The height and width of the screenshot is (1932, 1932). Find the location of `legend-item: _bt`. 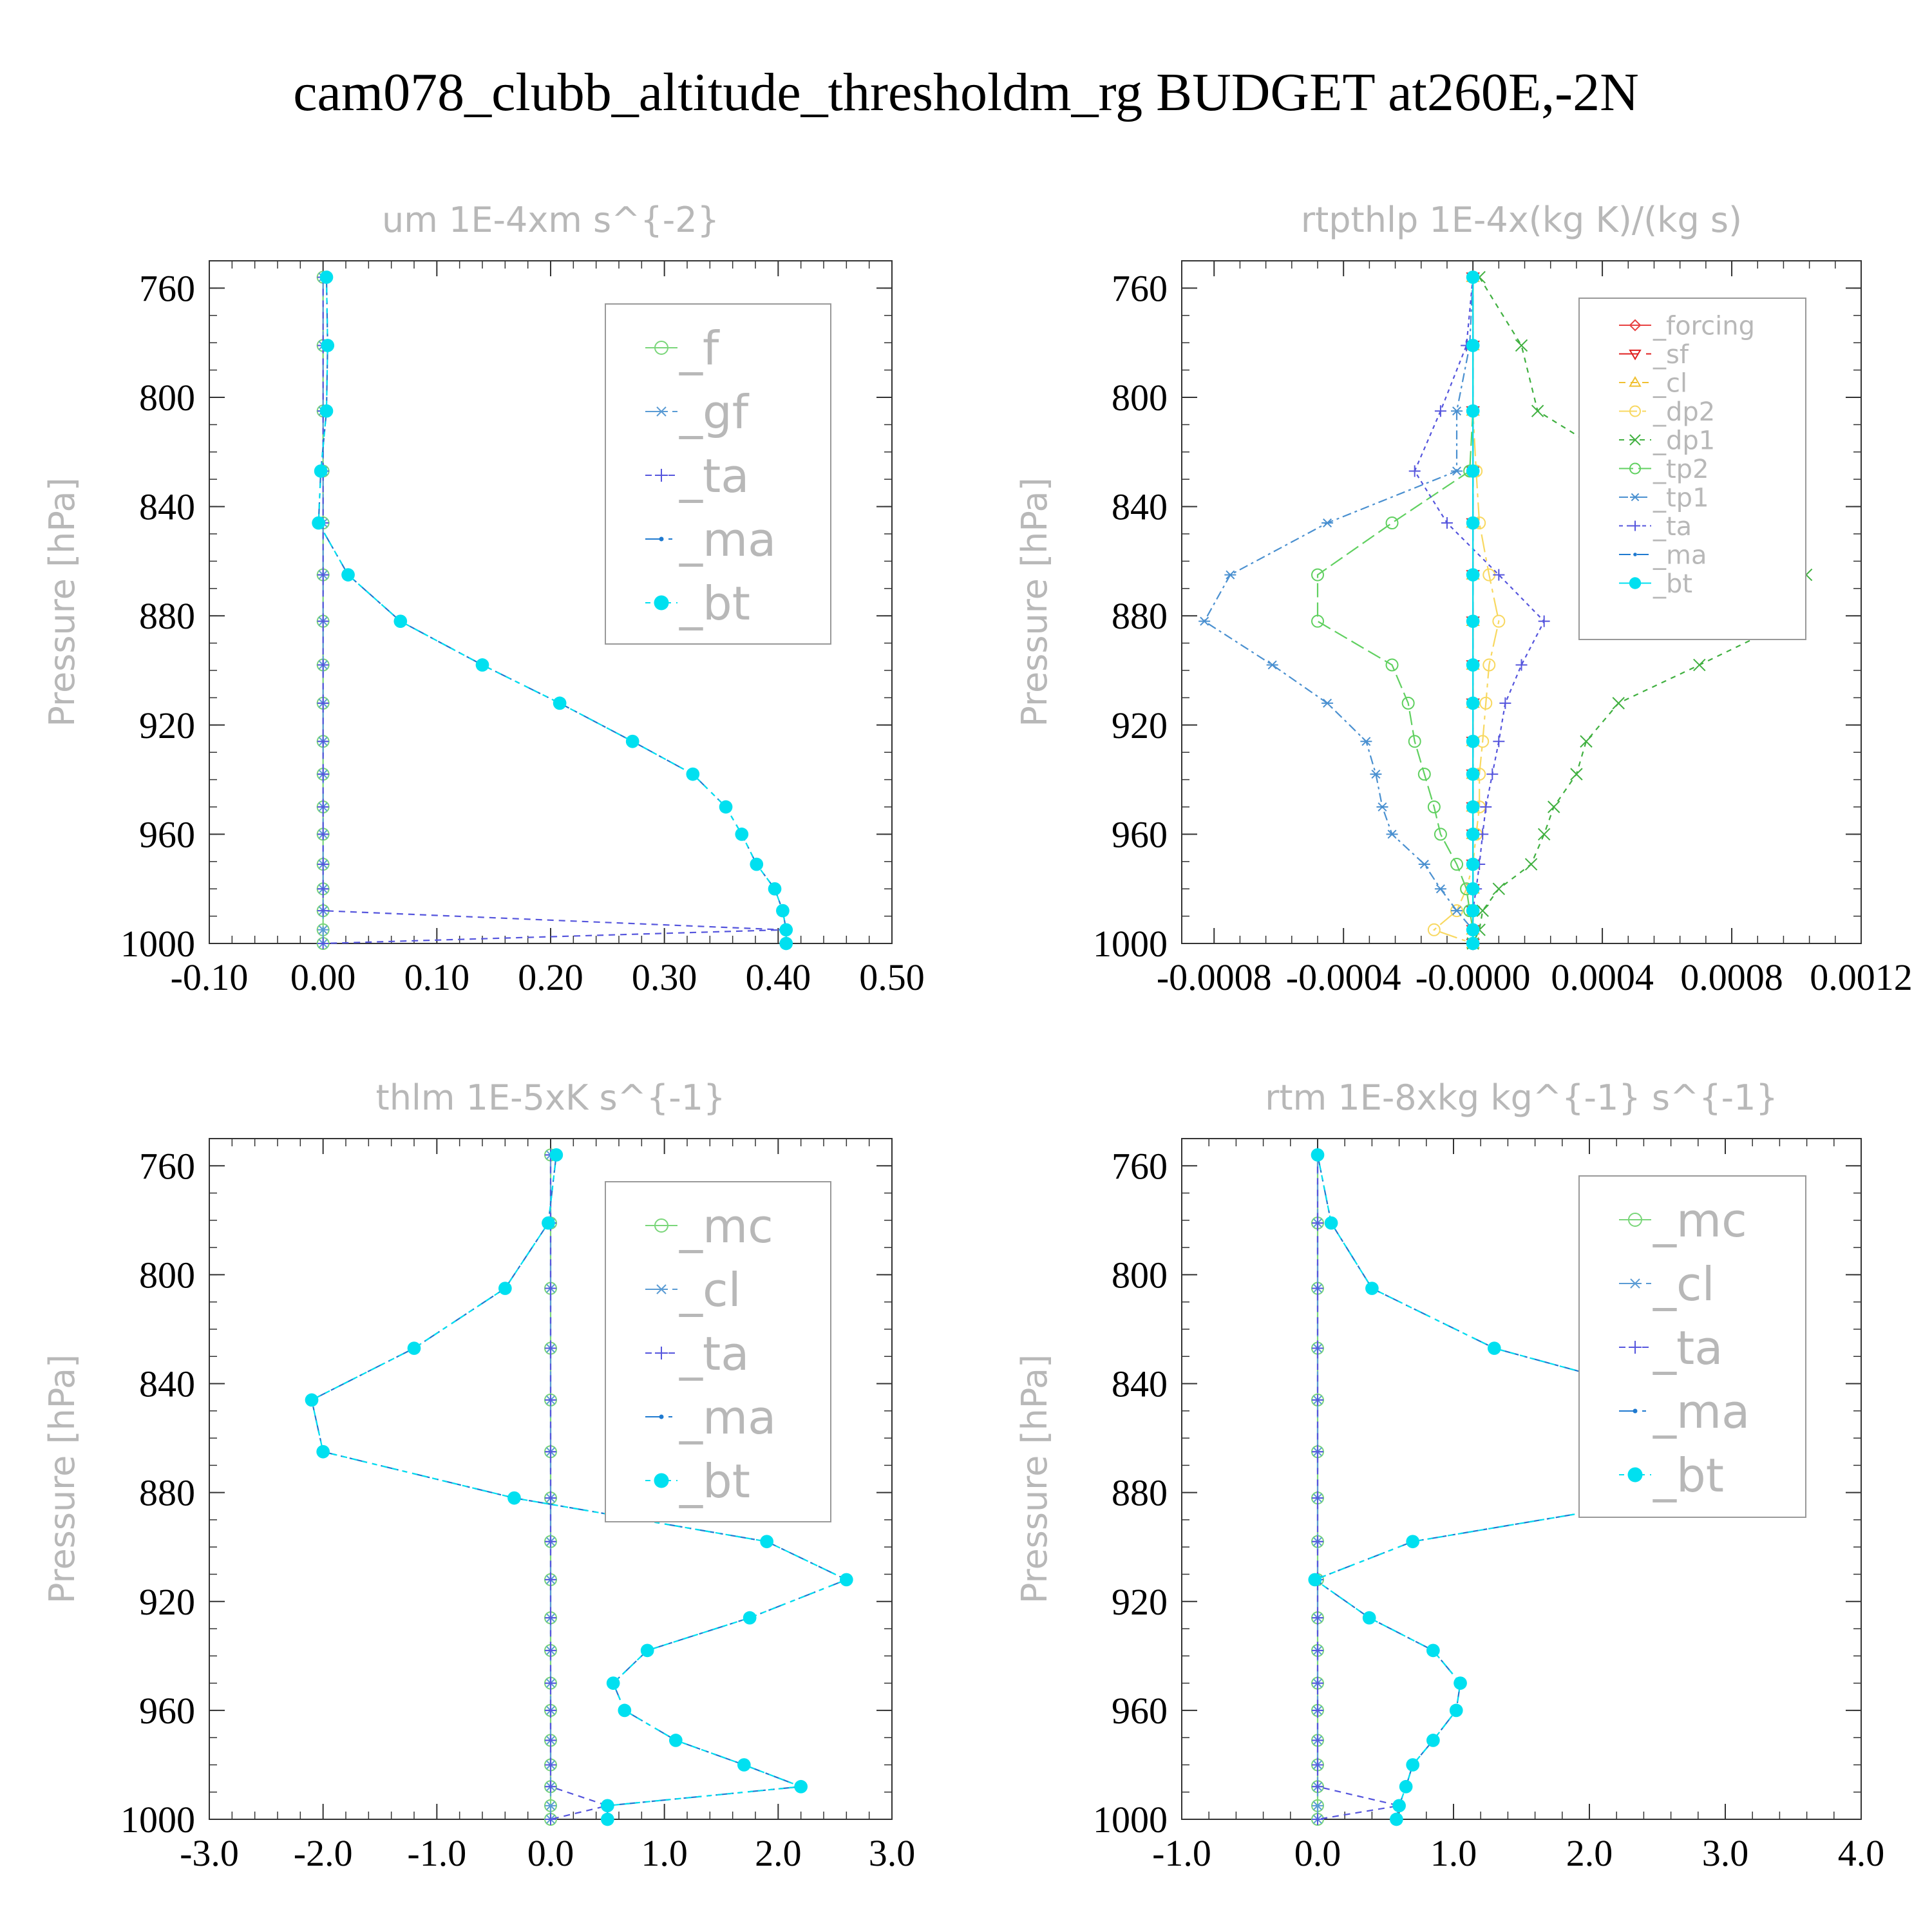

legend-item: _bt is located at coordinates (1655, 584).